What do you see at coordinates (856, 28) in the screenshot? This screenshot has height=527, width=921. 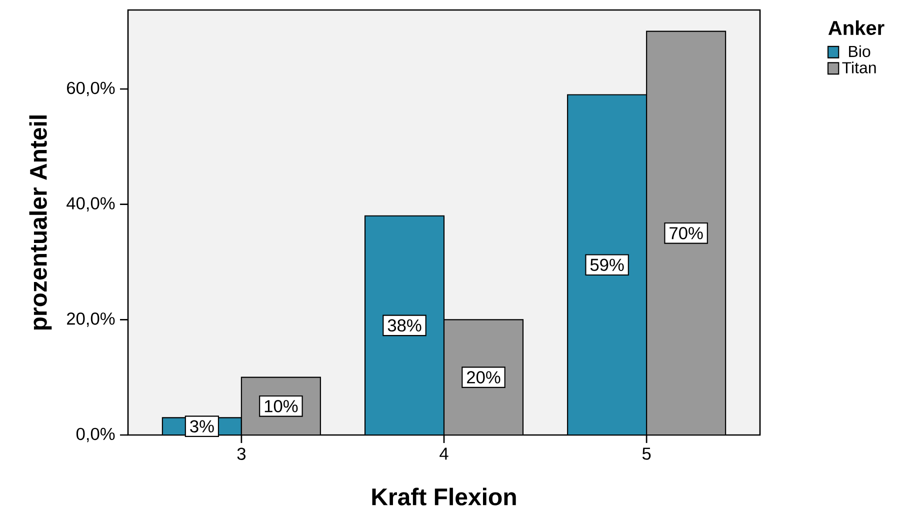 I see `legend-title: Anker` at bounding box center [856, 28].